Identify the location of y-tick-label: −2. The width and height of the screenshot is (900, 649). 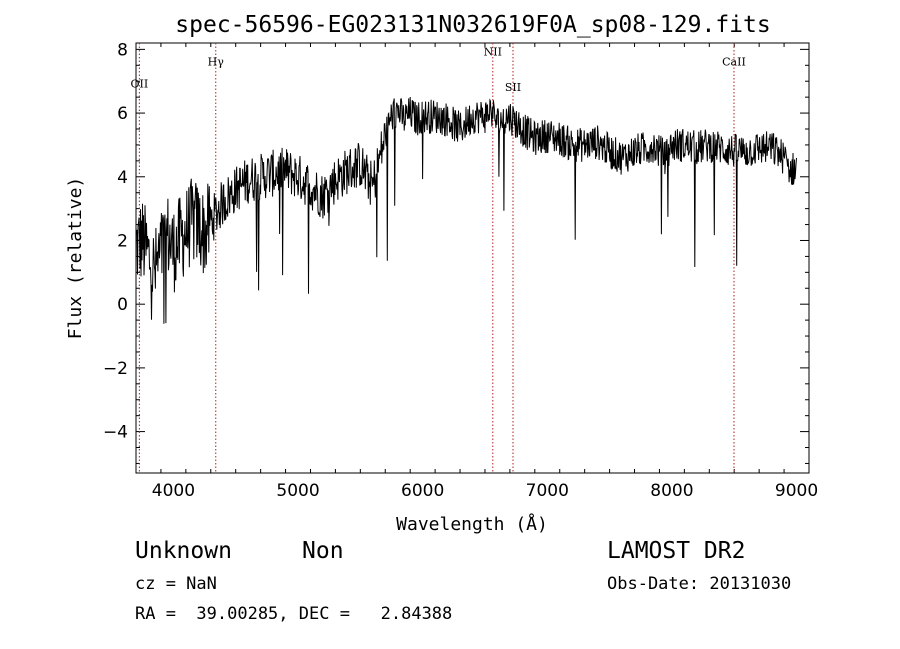
(115, 369).